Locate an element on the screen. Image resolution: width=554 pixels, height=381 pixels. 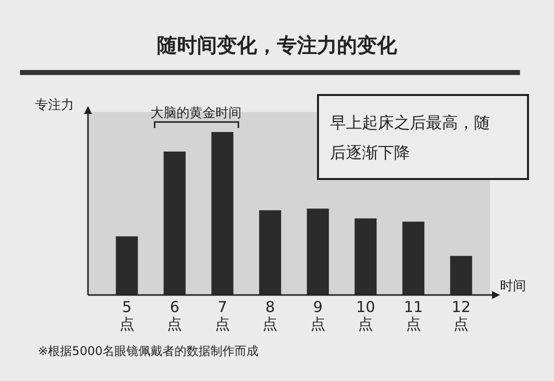
x-tick-label: 7点 is located at coordinates (222, 315).